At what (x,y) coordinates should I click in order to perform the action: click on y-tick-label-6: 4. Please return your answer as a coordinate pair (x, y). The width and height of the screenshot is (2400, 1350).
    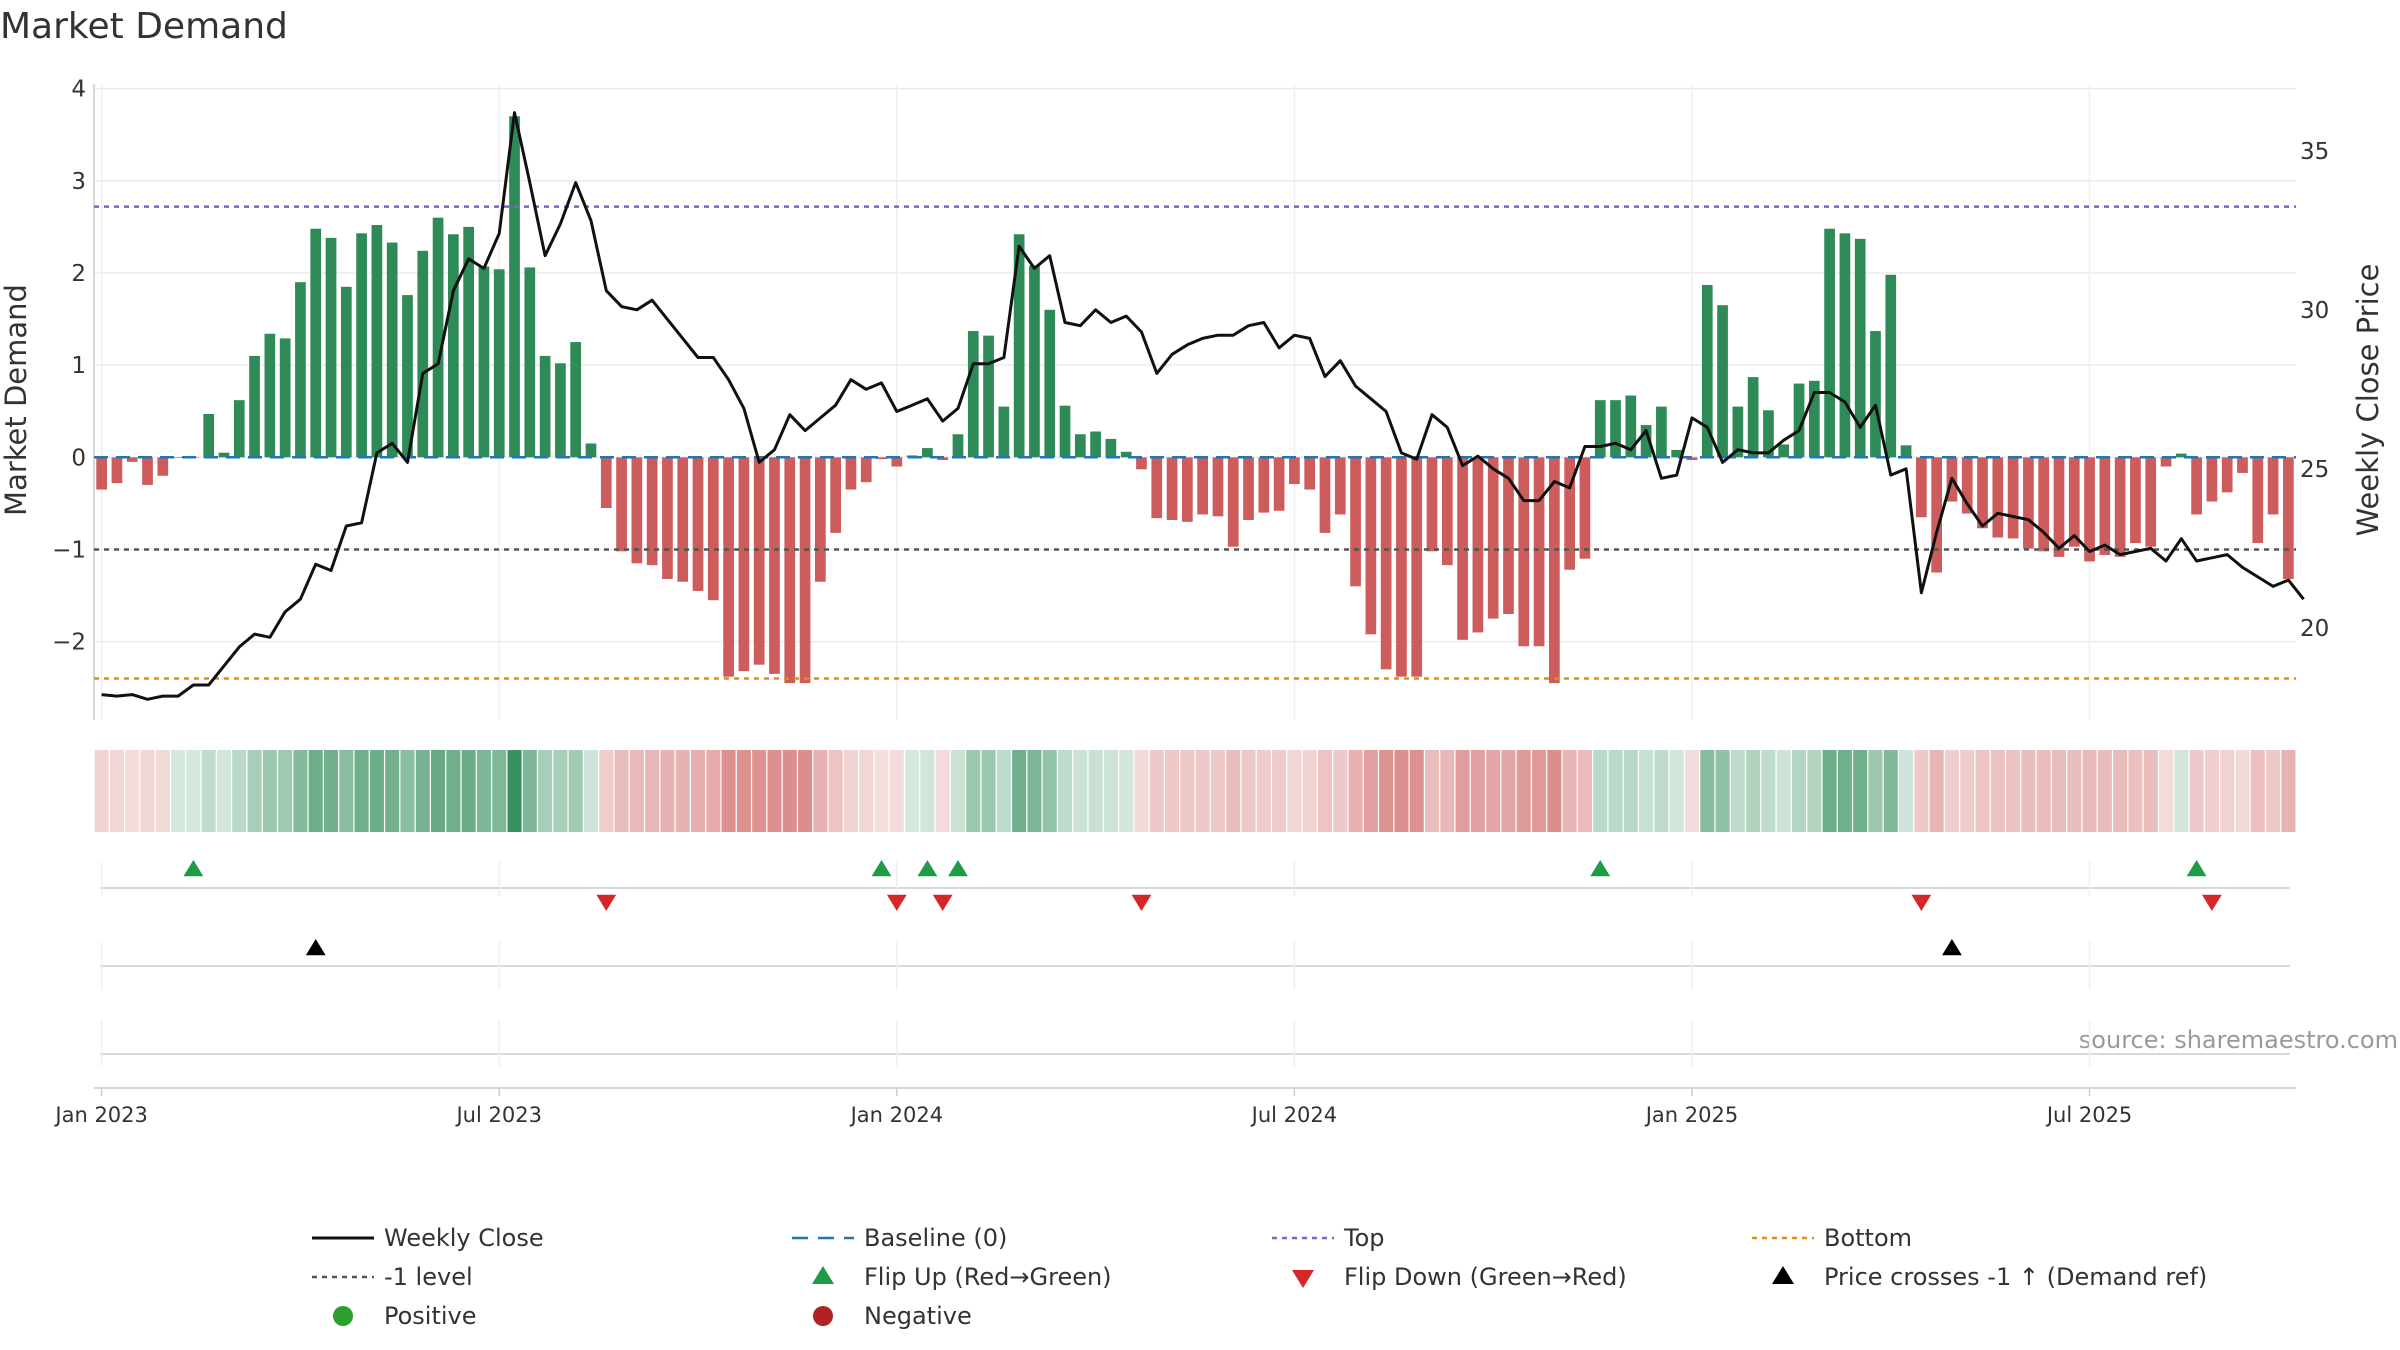
    Looking at the image, I should click on (78, 90).